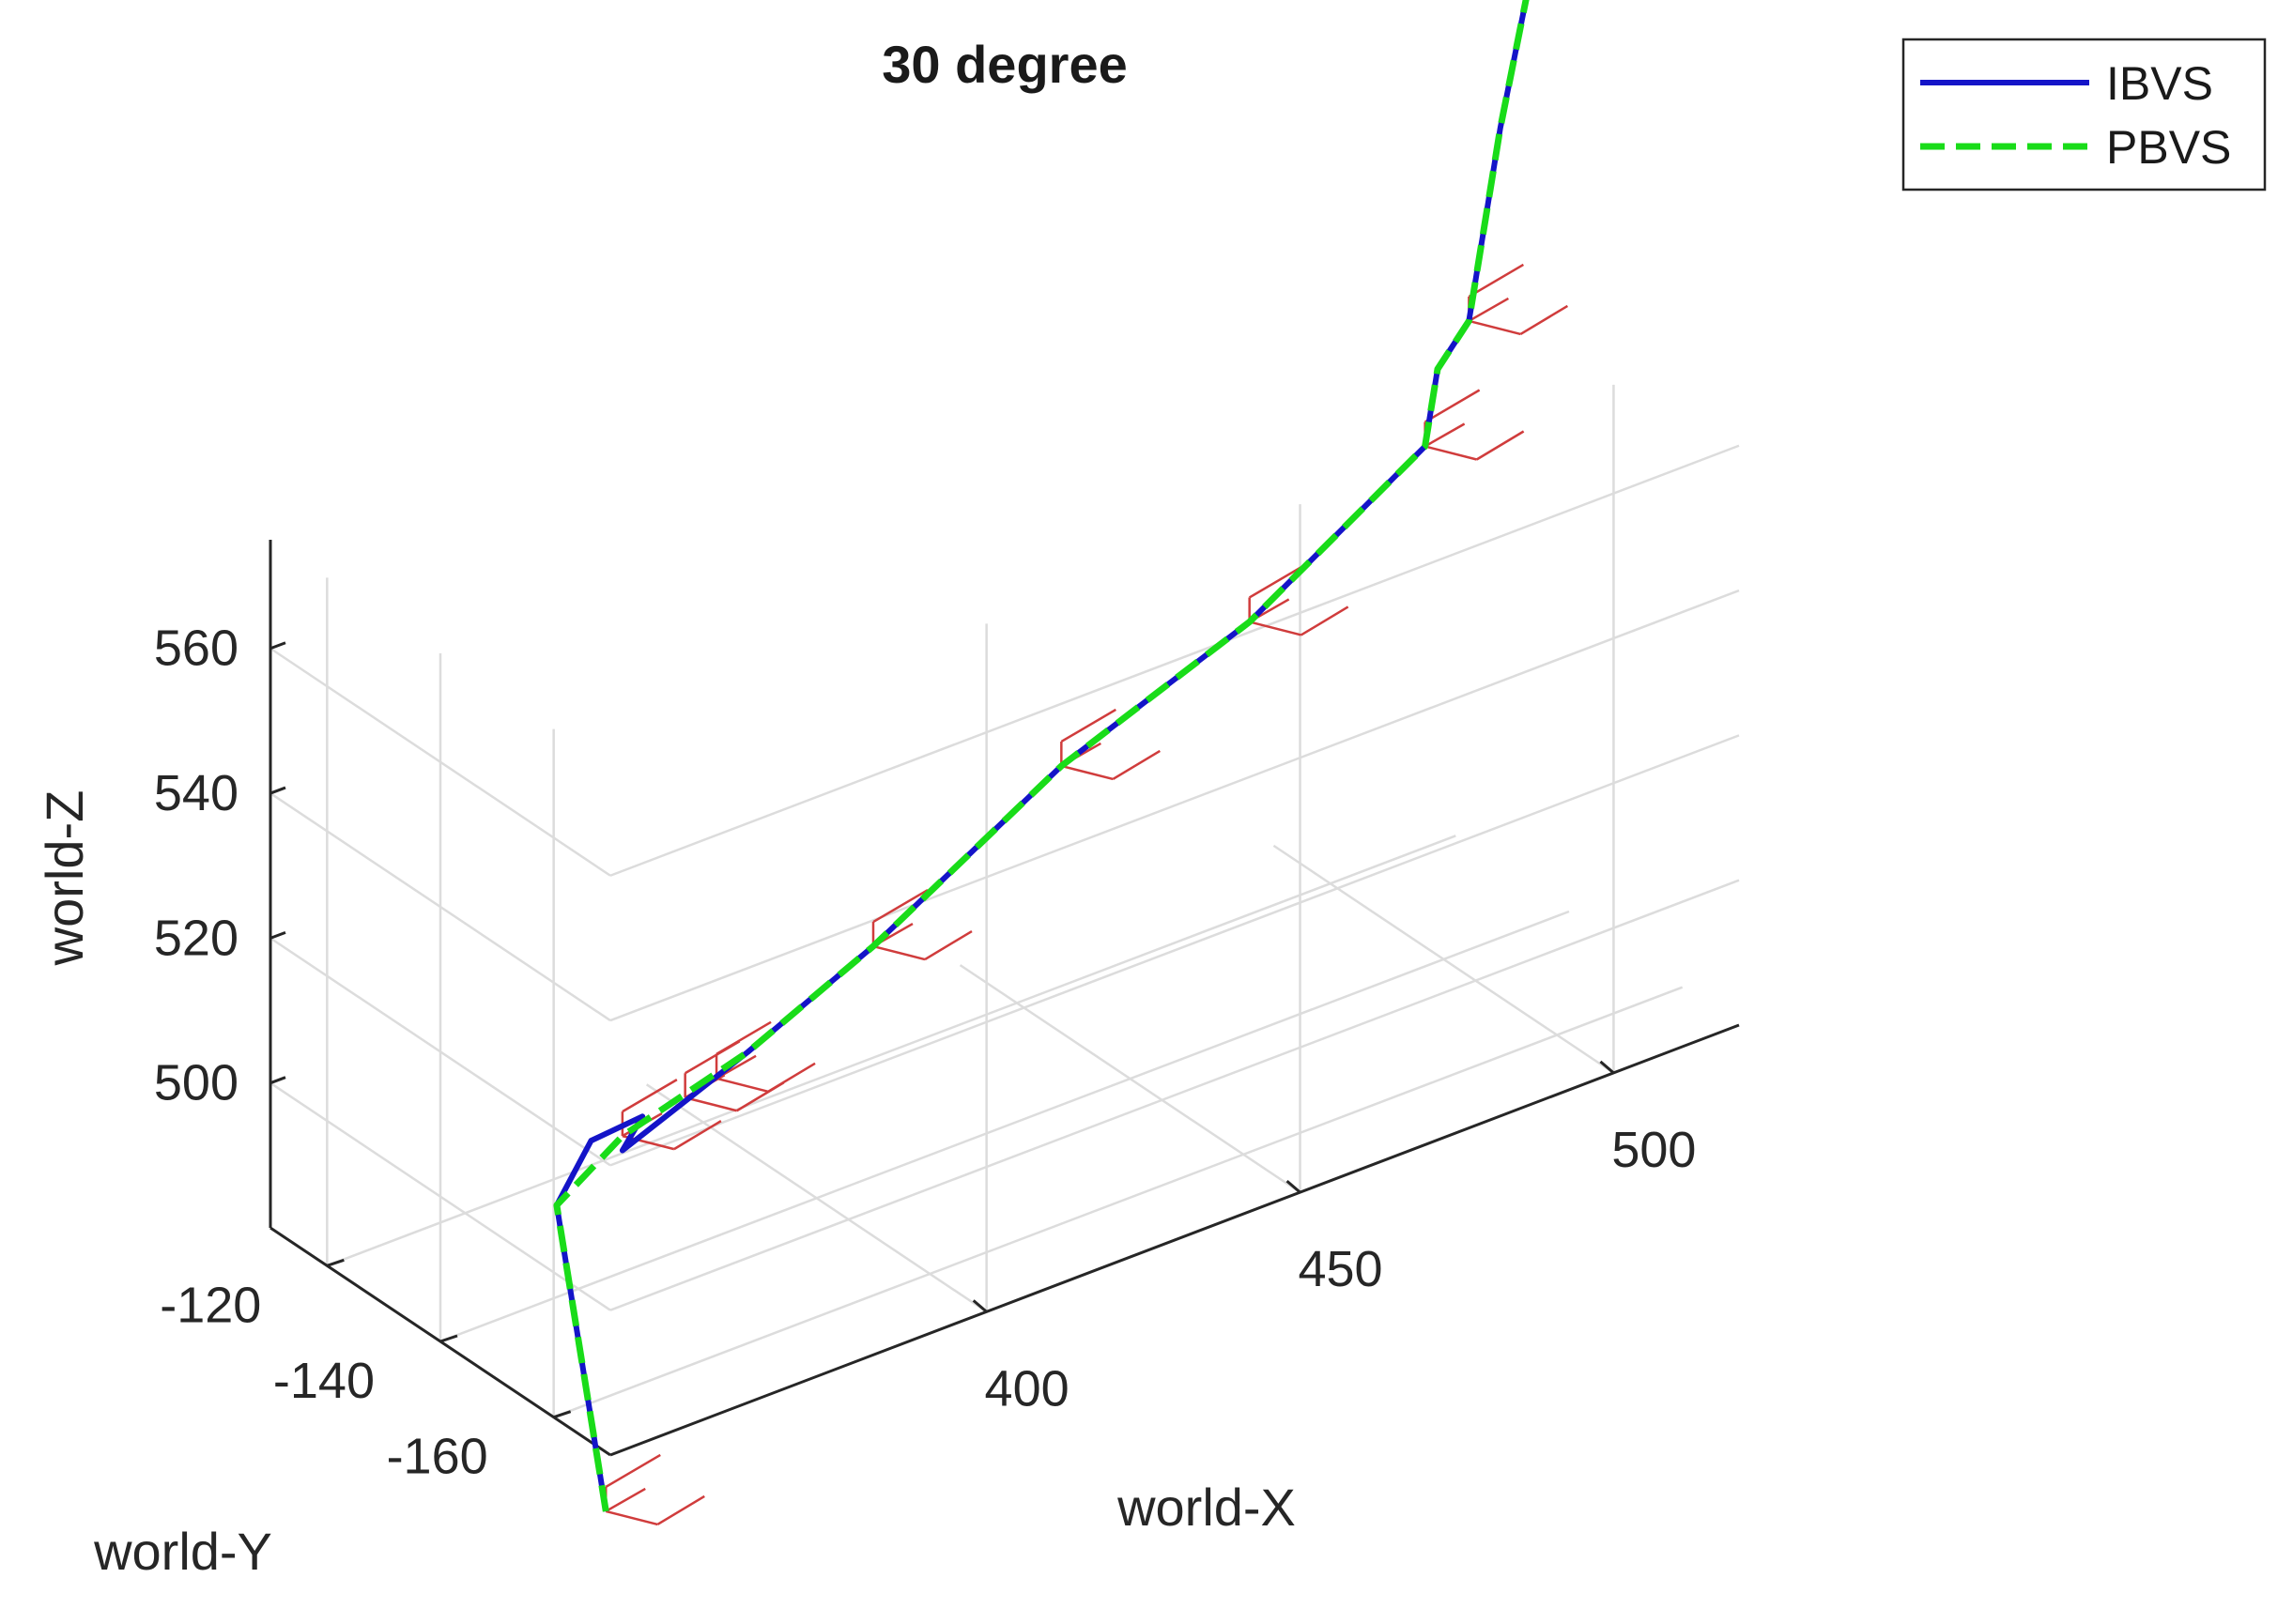  I want to click on x-tick-label-400: 400, so click(1027, 1388).